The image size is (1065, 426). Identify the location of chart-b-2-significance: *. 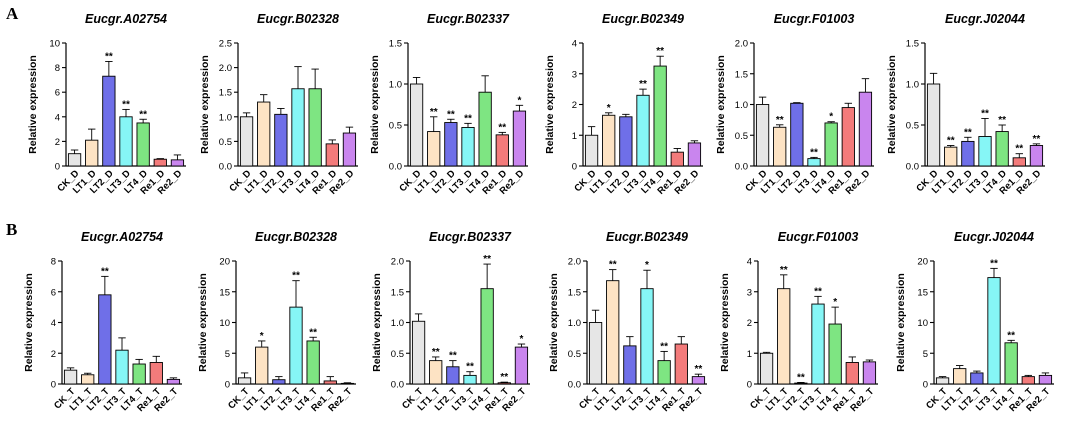
(262, 336).